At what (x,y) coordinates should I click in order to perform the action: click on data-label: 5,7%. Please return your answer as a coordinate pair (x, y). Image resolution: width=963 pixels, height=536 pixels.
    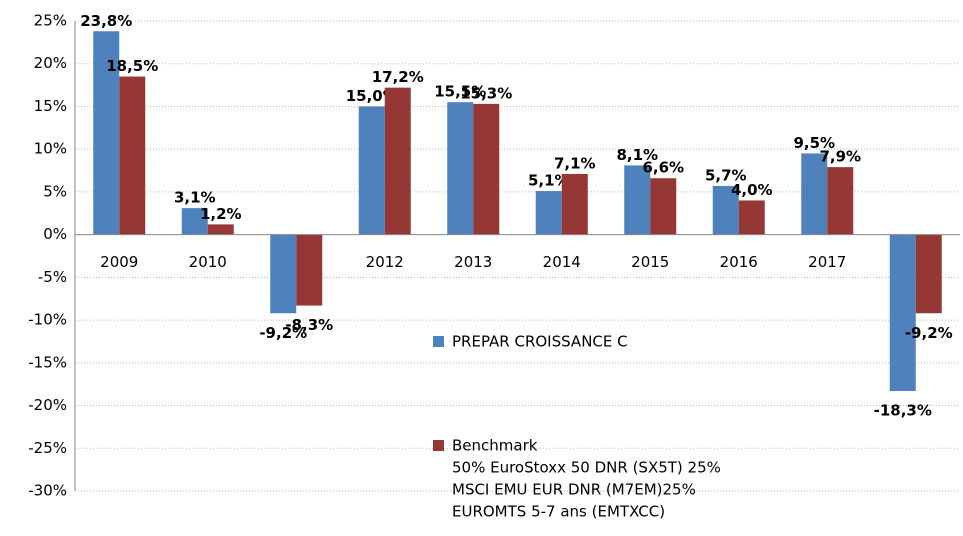
    Looking at the image, I should click on (726, 175).